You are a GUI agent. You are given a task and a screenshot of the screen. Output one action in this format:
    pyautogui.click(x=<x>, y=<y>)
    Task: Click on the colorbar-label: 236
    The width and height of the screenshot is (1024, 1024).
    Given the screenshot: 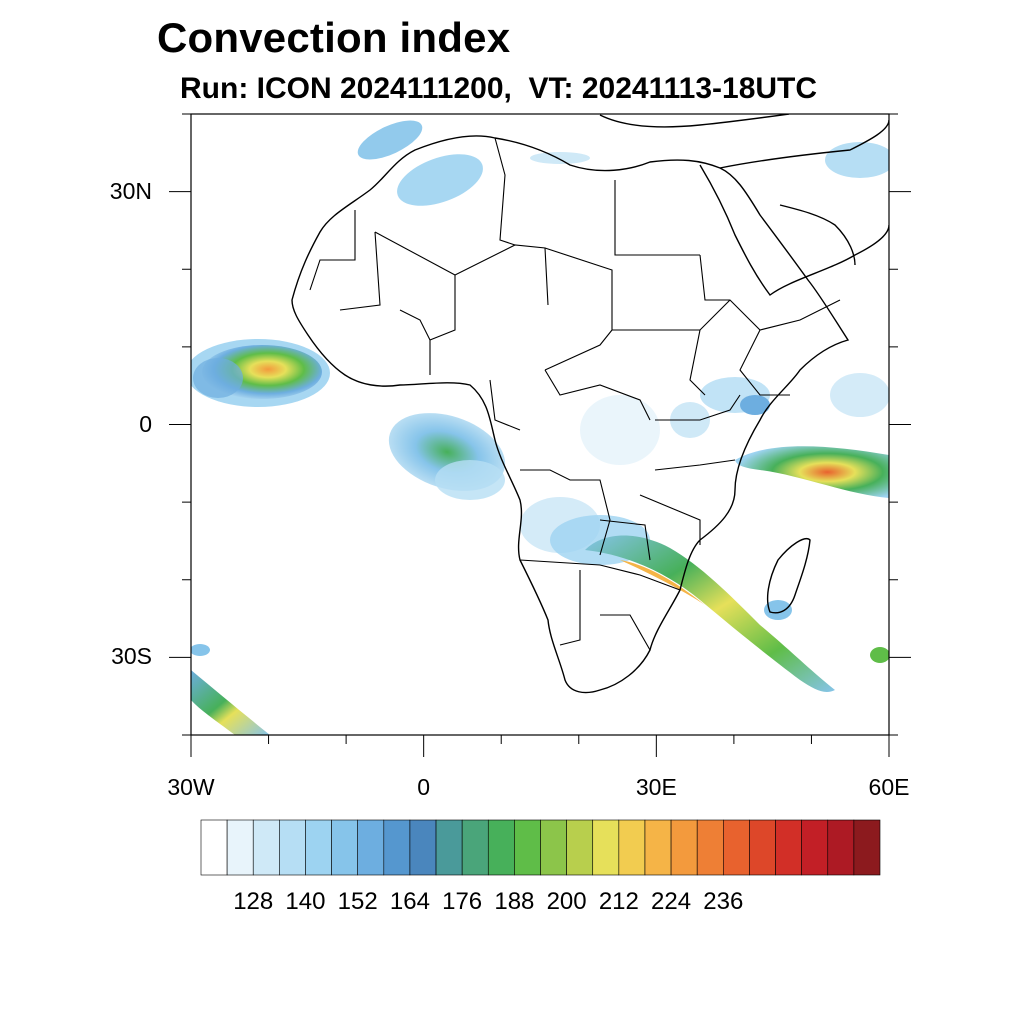 What is the action you would take?
    pyautogui.click(x=723, y=901)
    